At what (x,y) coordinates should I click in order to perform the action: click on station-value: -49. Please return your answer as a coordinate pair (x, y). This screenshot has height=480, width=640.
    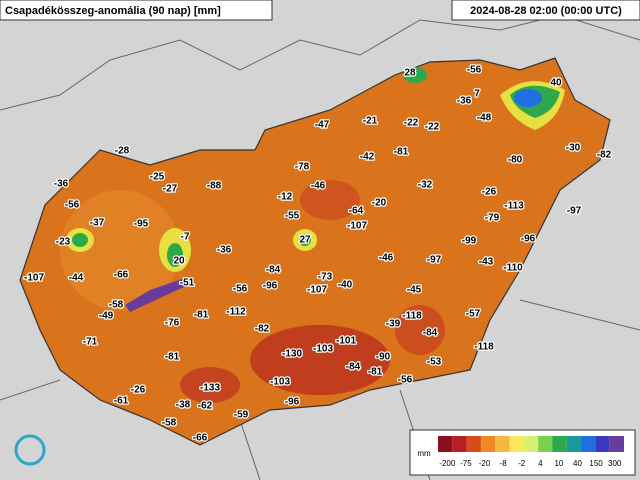
    Looking at the image, I should click on (106, 316).